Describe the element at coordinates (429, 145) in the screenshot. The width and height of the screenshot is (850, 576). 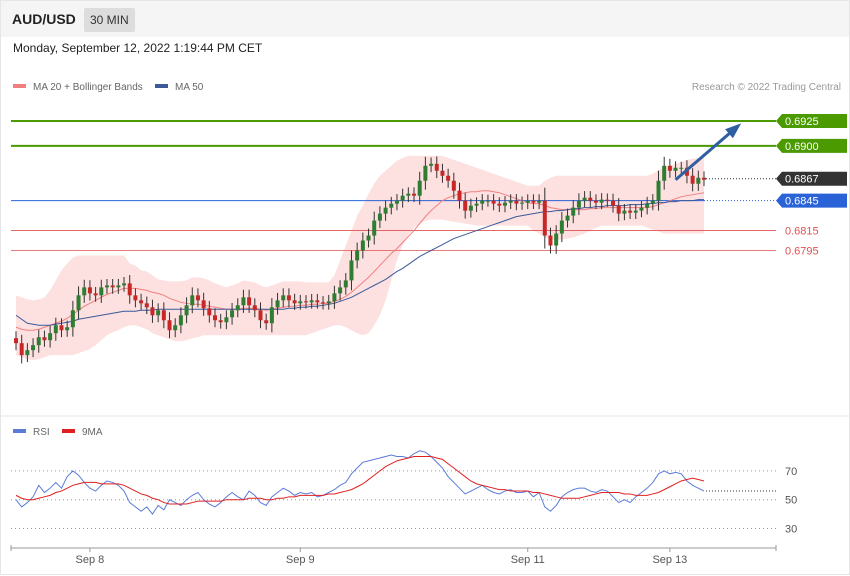
I see `level-resistance: 0.6900` at that location.